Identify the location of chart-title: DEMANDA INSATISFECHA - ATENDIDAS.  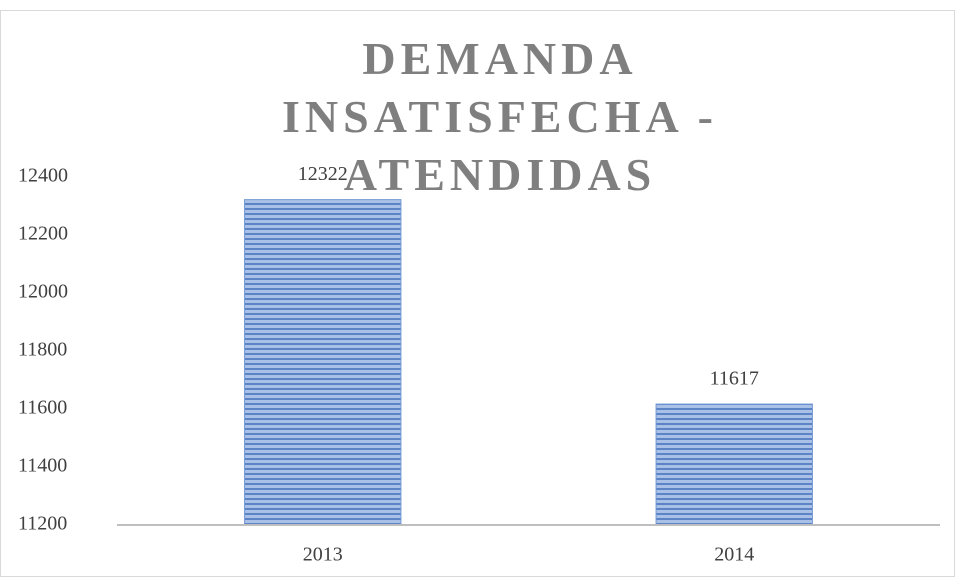
(500, 116).